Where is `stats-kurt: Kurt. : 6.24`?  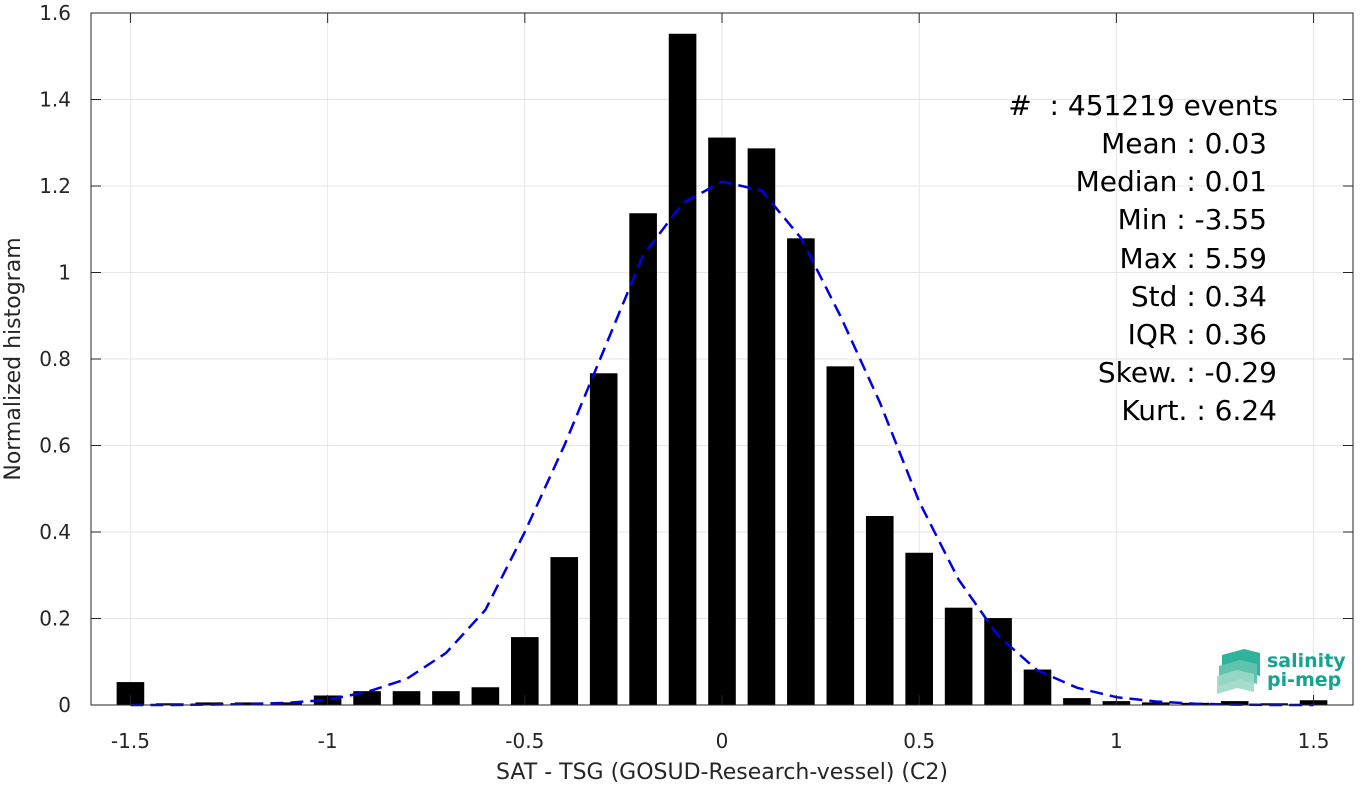
stats-kurt: Kurt. : 6.24 is located at coordinates (1199, 410).